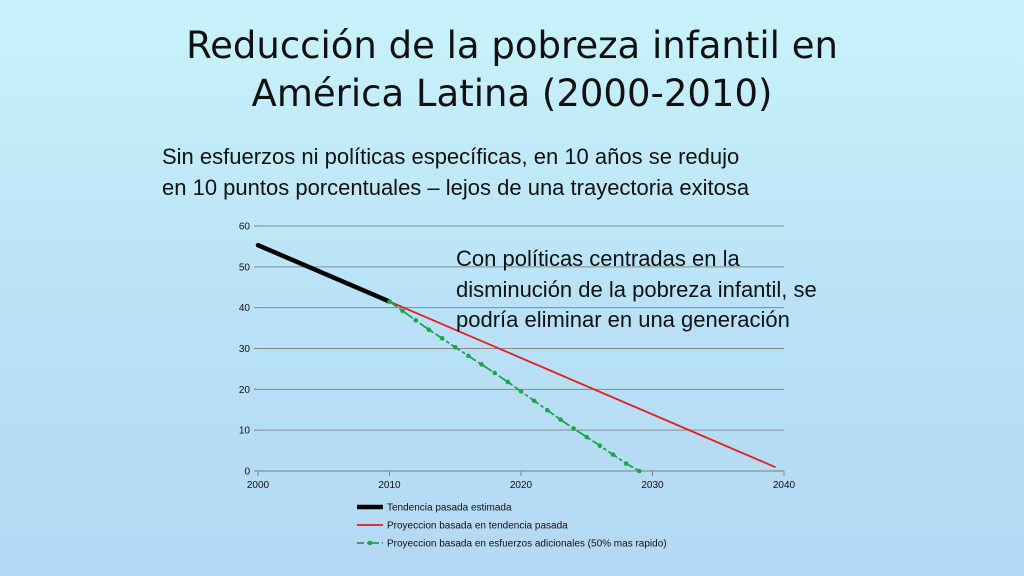  What do you see at coordinates (247, 472) in the screenshot?
I see `y-tick-label-0: 0` at bounding box center [247, 472].